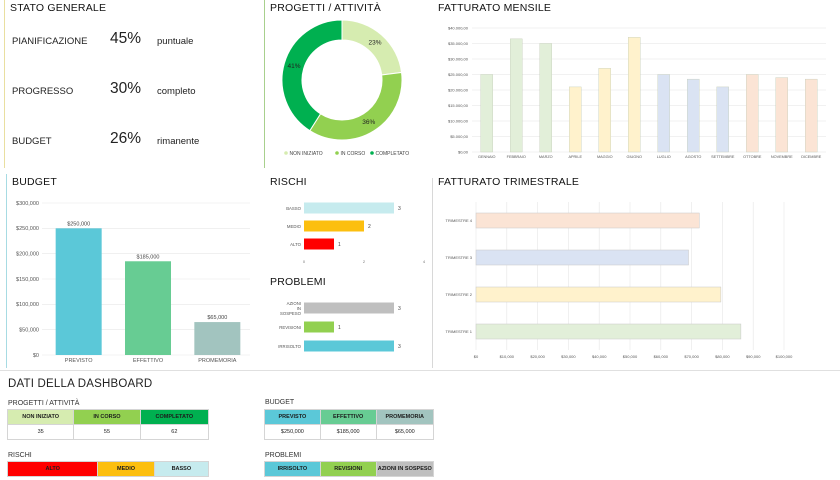 The height and width of the screenshot is (480, 840). Describe the element at coordinates (516, 157) in the screenshot. I see `x-tick-label: FEBBRAIO` at that location.